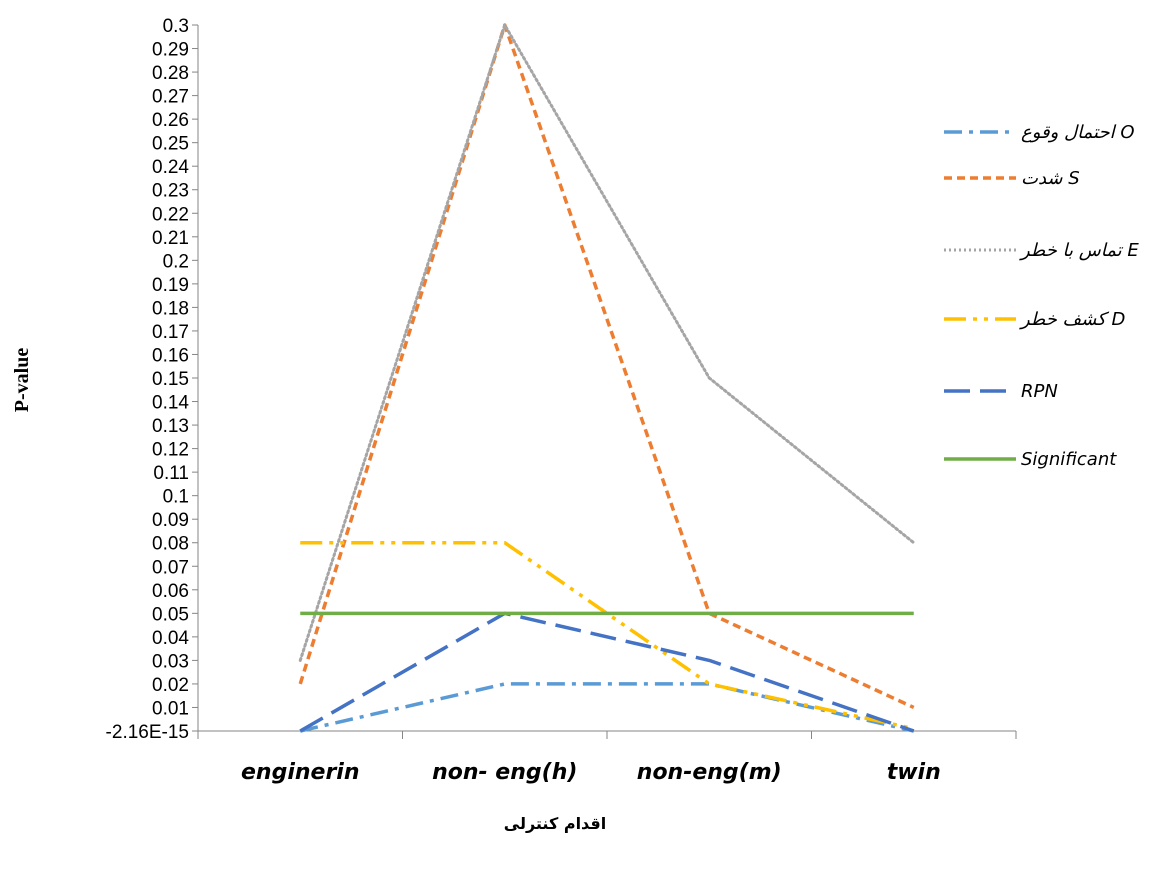  I want to click on y-tick-label: 0.1, so click(176, 497).